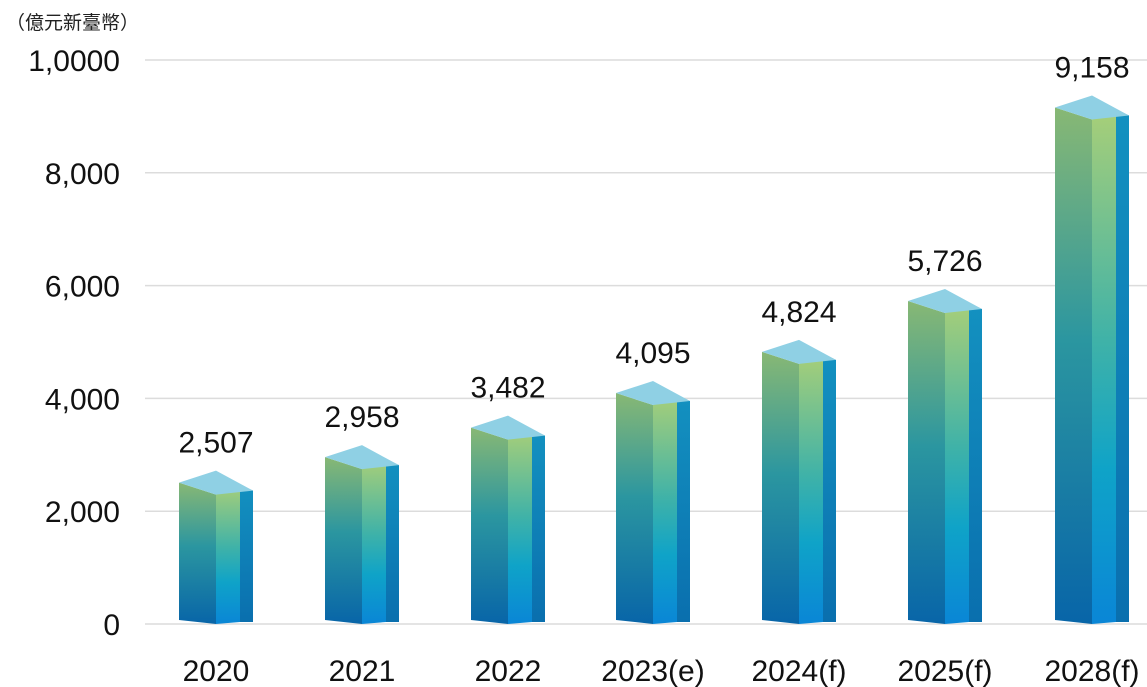 The width and height of the screenshot is (1147, 687). What do you see at coordinates (216, 671) in the screenshot?
I see `x-tick-label: 2020` at bounding box center [216, 671].